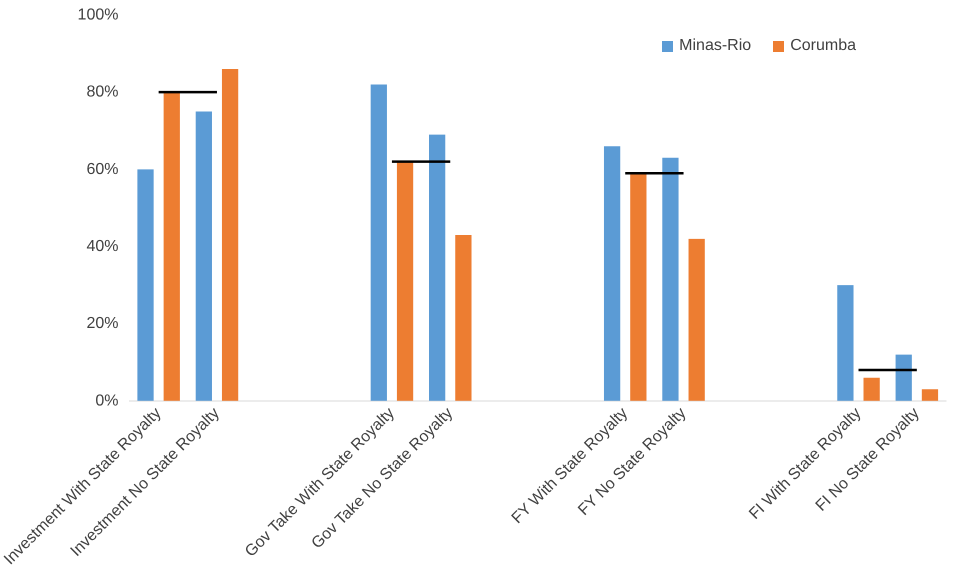 The image size is (961, 577). What do you see at coordinates (823, 46) in the screenshot?
I see `legend-label: Corumba` at bounding box center [823, 46].